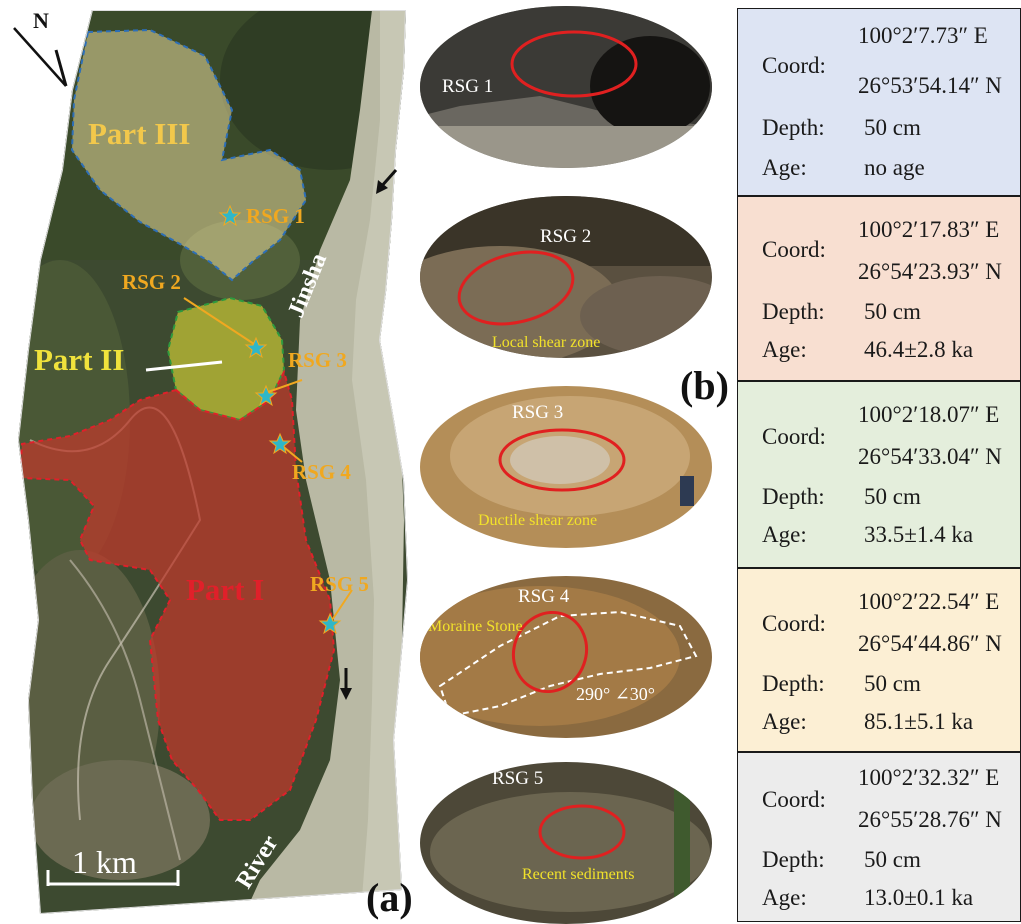  Describe the element at coordinates (544, 596) in the screenshot. I see `photo-label: RSG 4` at that location.